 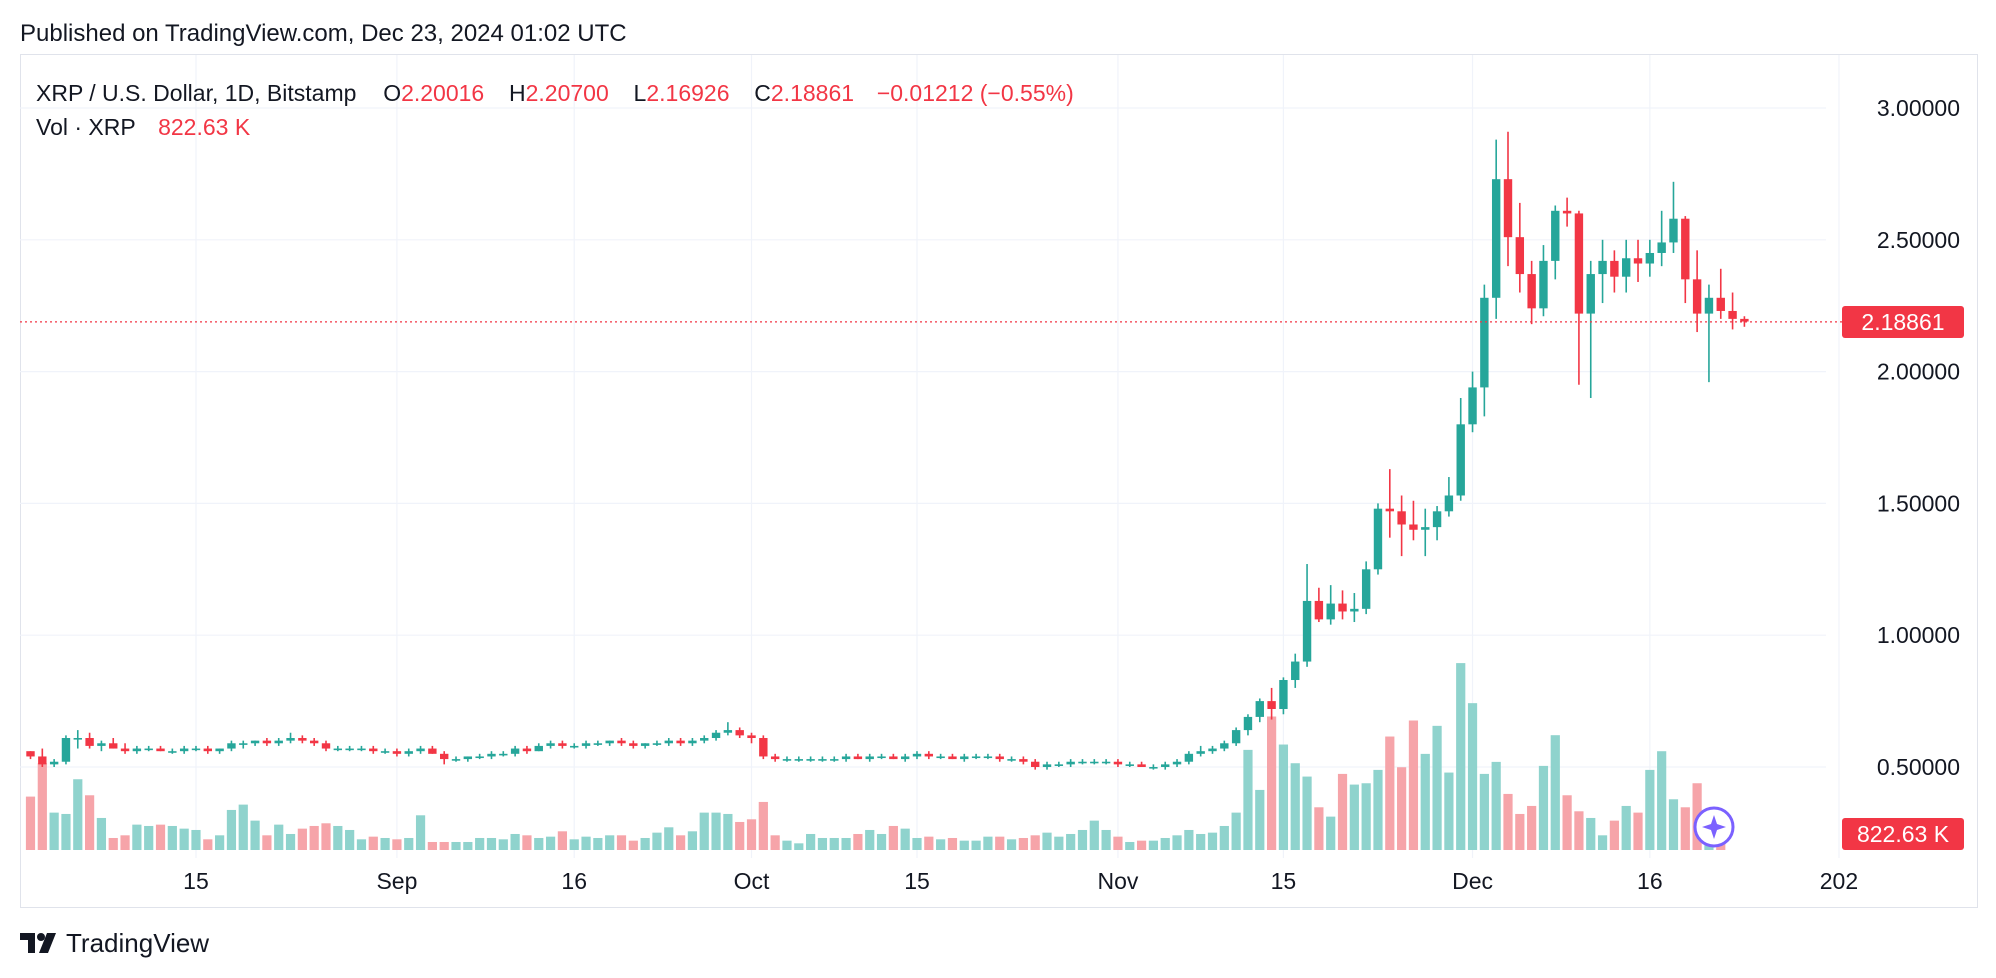 What do you see at coordinates (1714, 827) in the screenshot?
I see `sparkle-icon` at bounding box center [1714, 827].